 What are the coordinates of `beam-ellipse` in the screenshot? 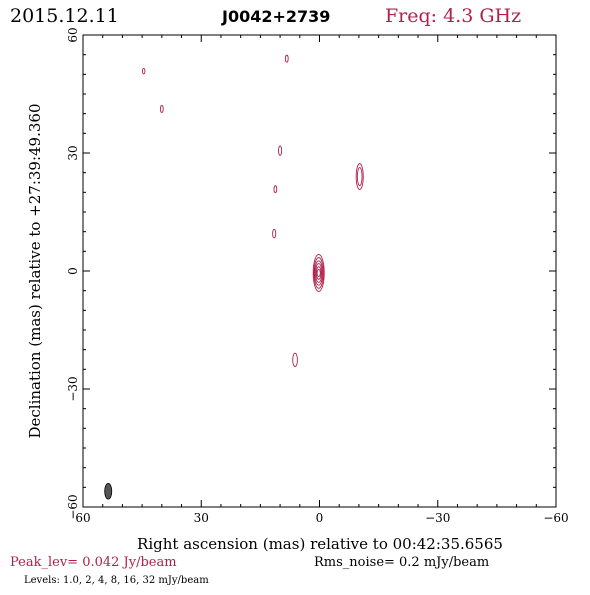 It's located at (108, 491).